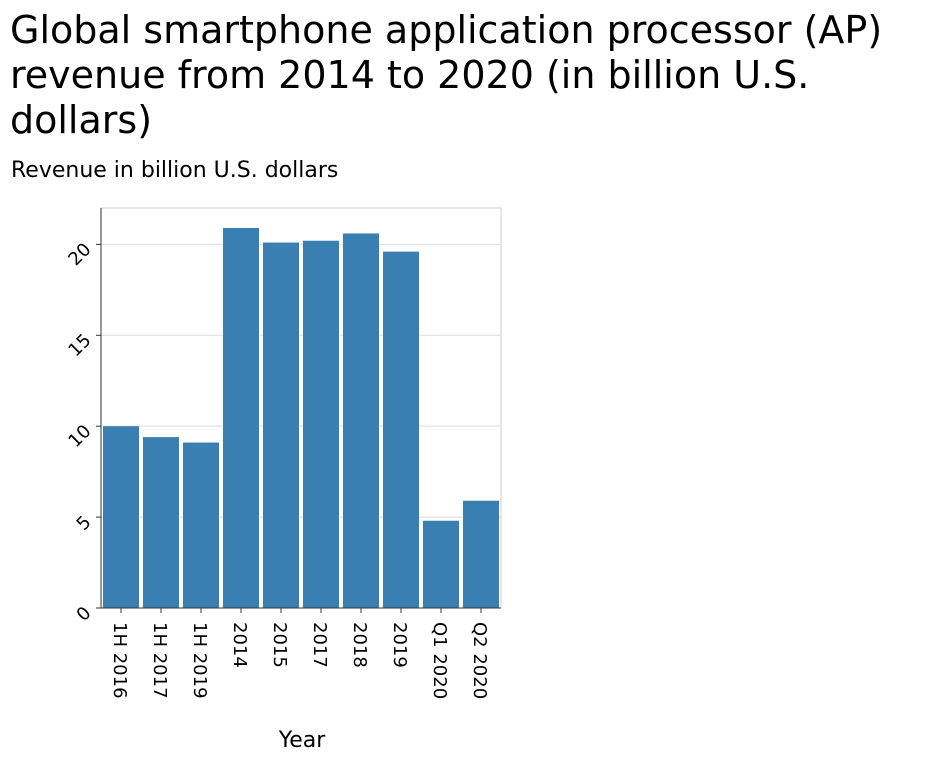 Image resolution: width=952 pixels, height=762 pixels. Describe the element at coordinates (359, 645) in the screenshot. I see `x-tick-label: 2018` at that location.